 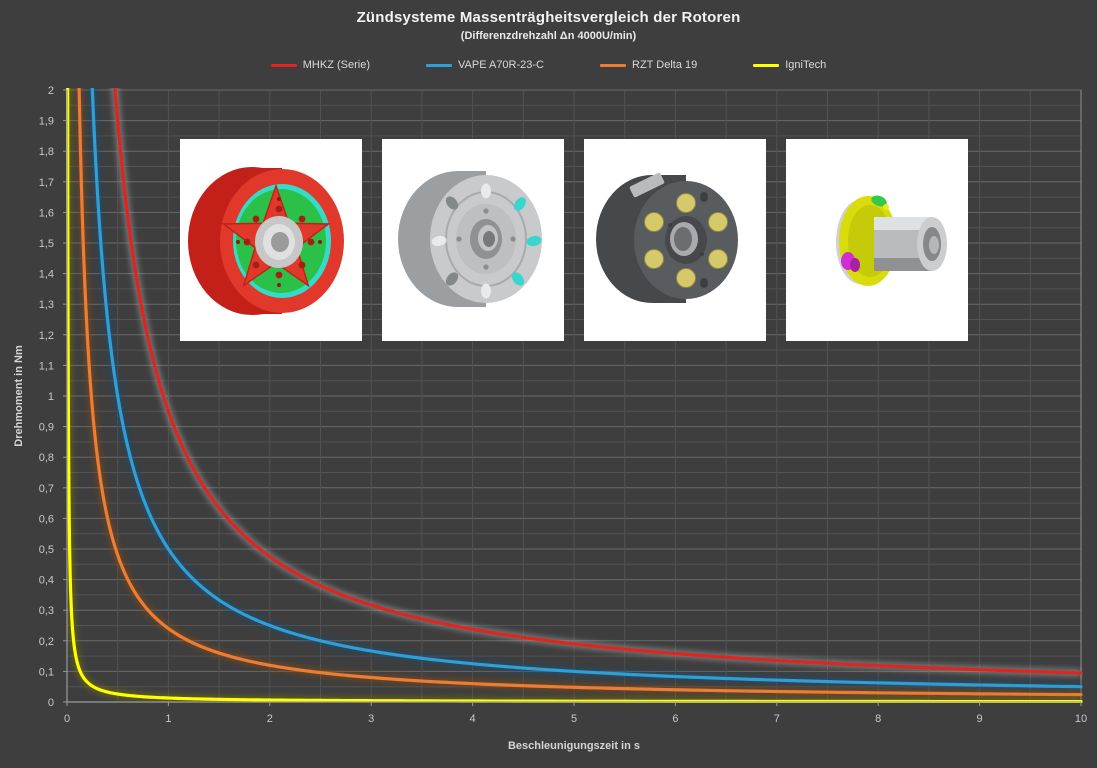 What do you see at coordinates (777, 719) in the screenshot?
I see `svg-text: 7` at bounding box center [777, 719].